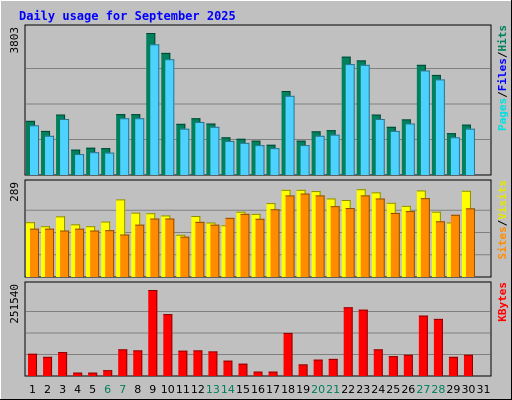 This screenshot has width=512, height=400. Describe the element at coordinates (47, 389) in the screenshot. I see `x-tick-label: 2` at that location.